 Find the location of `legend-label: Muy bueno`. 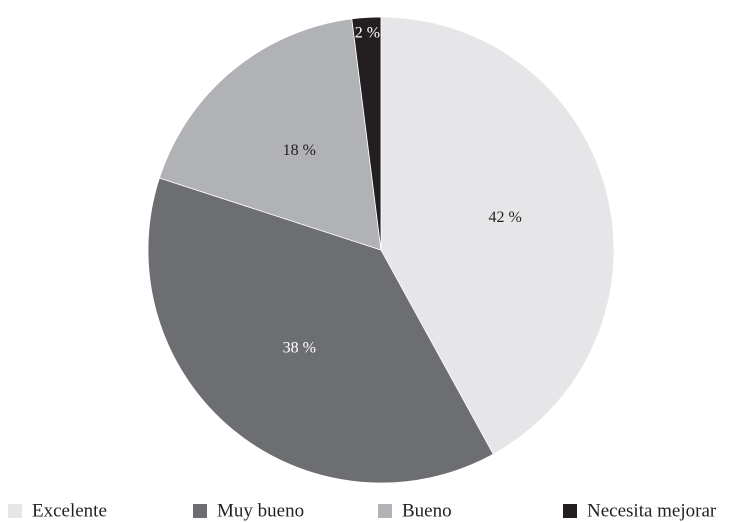

legend-label: Muy bueno is located at coordinates (260, 510).